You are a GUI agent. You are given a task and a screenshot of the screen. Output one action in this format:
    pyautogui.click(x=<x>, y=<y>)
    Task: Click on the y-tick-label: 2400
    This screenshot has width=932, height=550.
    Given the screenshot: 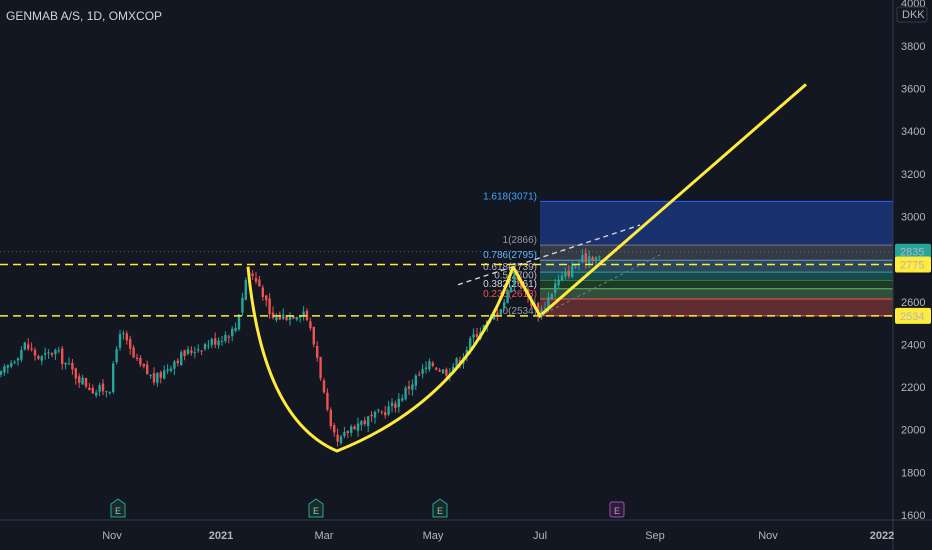 What is the action you would take?
    pyautogui.click(x=913, y=345)
    